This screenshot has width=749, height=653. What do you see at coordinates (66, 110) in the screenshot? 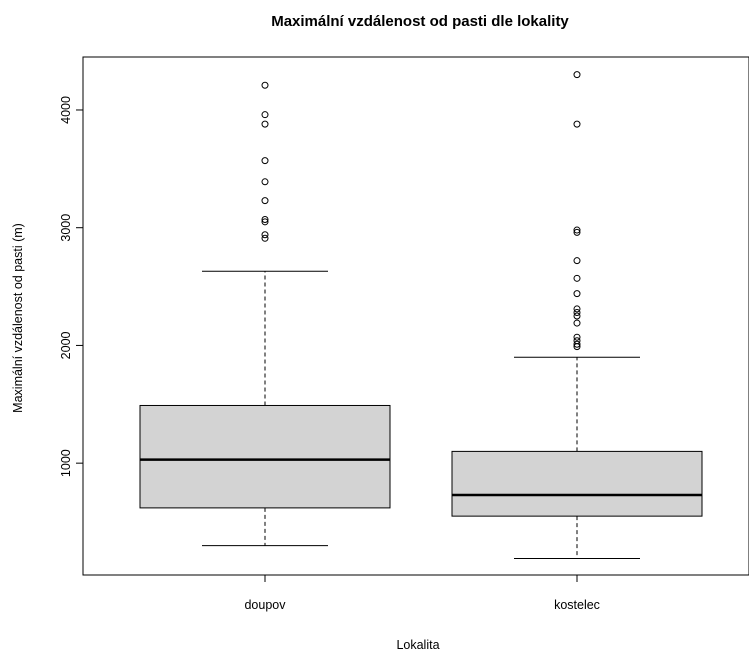
I see `y-tick-label: 4000` at bounding box center [66, 110].